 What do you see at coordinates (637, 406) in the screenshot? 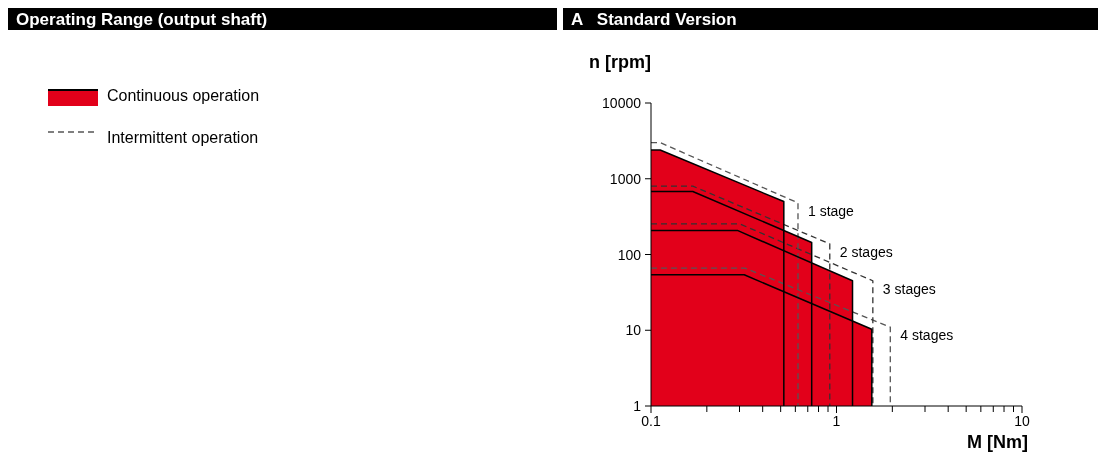
I see `y-tick-label: 1` at bounding box center [637, 406].